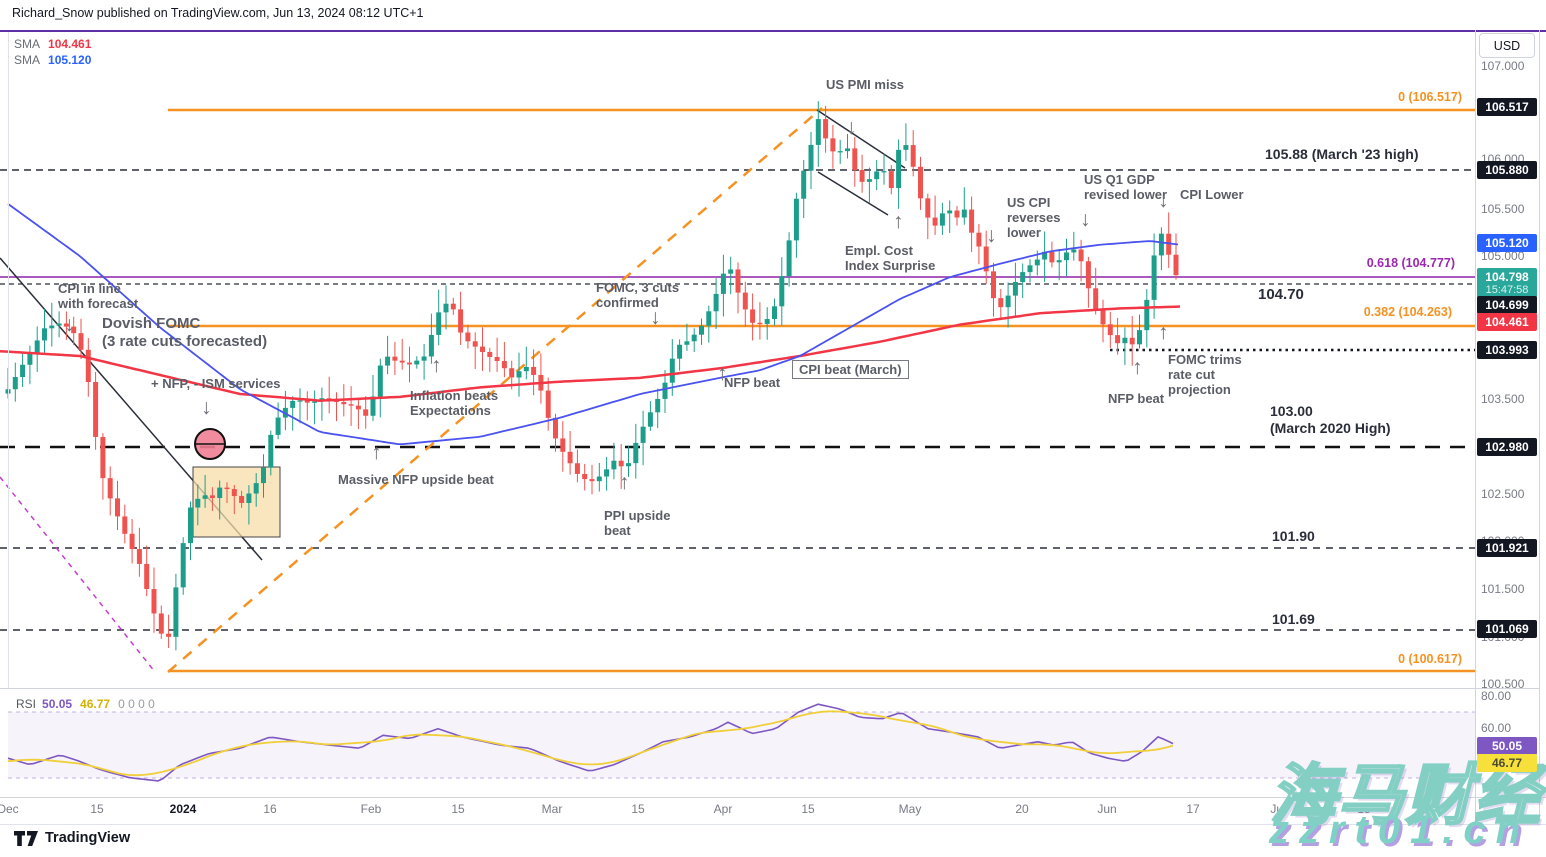 This screenshot has height=857, width=1546. Describe the element at coordinates (773, 31) in the screenshot. I see `header-divider` at that location.